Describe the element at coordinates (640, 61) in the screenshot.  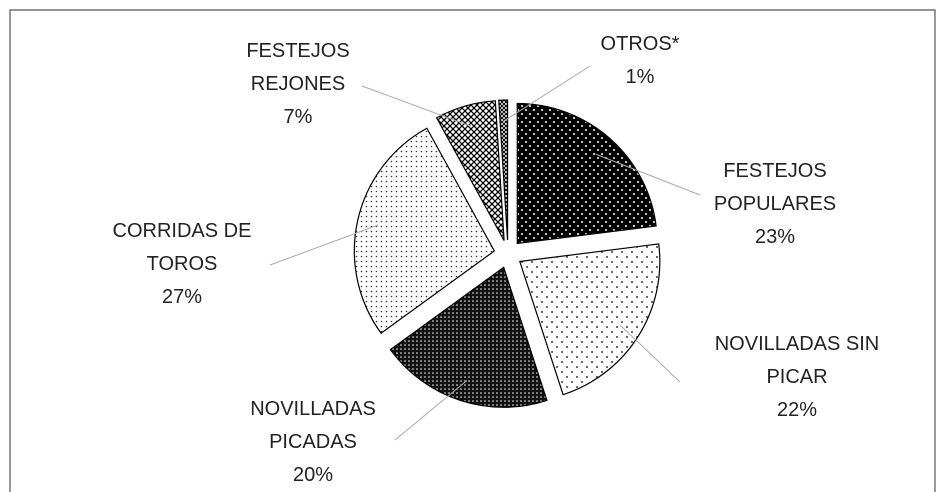
I see `slice-label: OTROS* 1%` at that location.